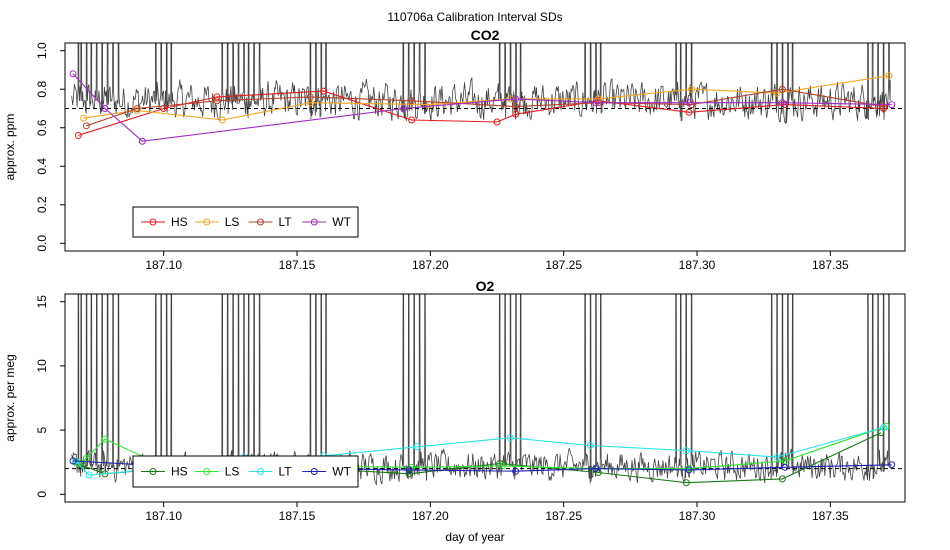 The width and height of the screenshot is (950, 550). Describe the element at coordinates (42, 127) in the screenshot. I see `y-tick-label: 0.6` at that location.